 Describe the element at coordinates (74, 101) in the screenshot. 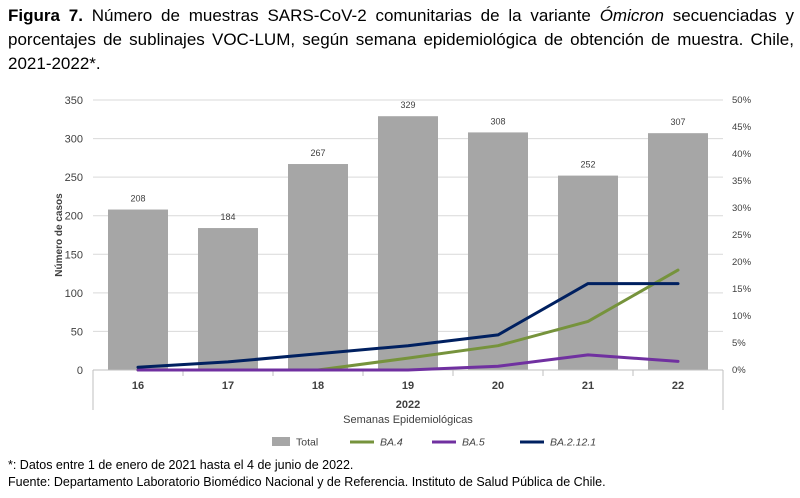

I see `y-tick-label: 350` at that location.